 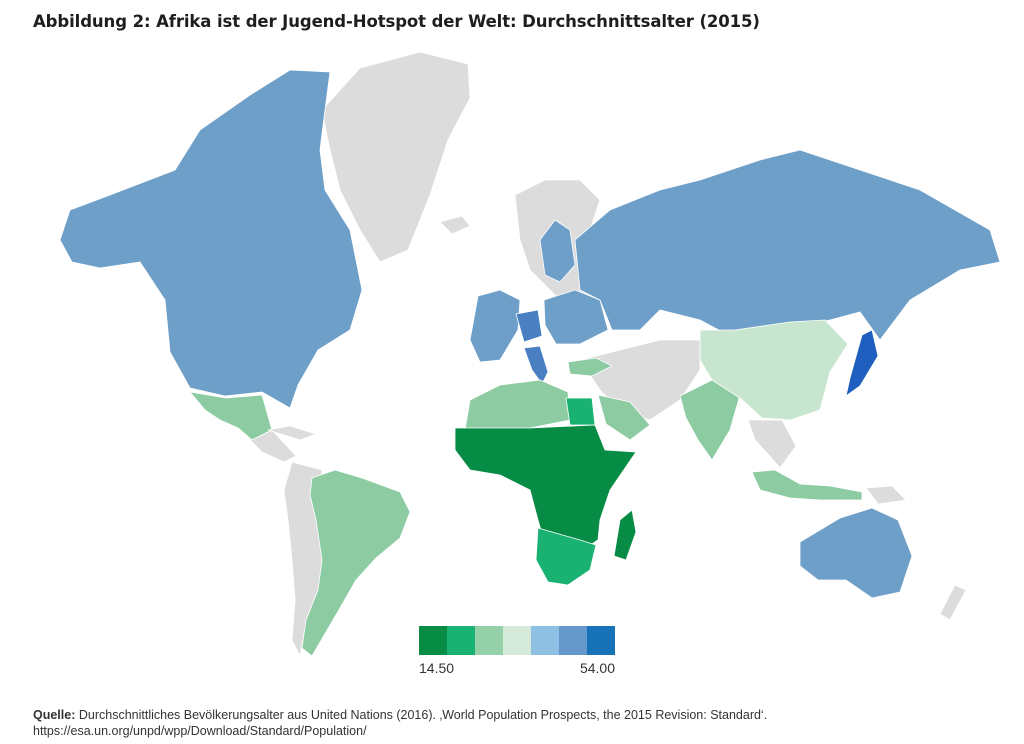 I want to click on region-western-europe, so click(x=495, y=326).